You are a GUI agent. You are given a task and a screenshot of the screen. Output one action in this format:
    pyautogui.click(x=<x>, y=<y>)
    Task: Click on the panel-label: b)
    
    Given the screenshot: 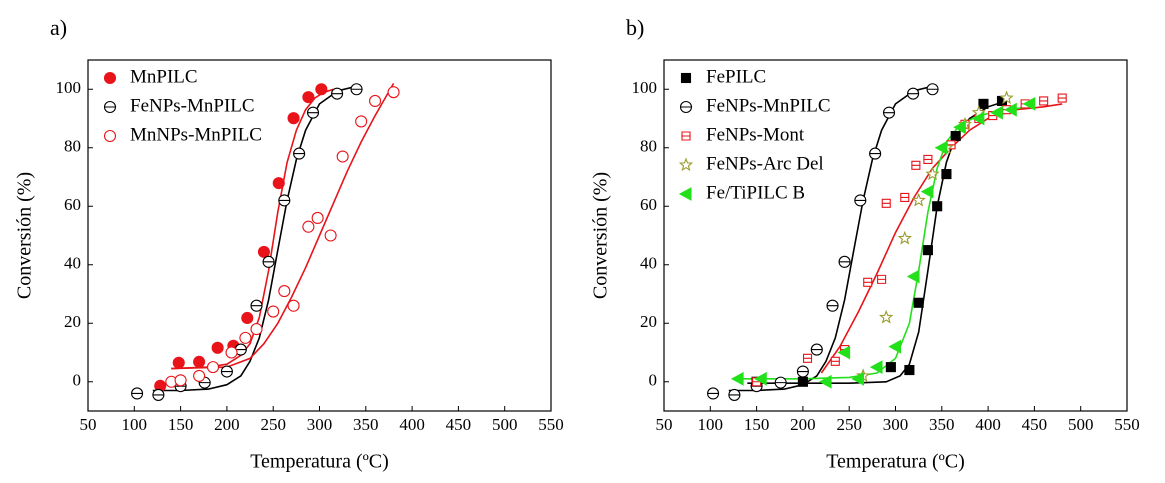 What is the action you would take?
    pyautogui.click(x=635, y=27)
    